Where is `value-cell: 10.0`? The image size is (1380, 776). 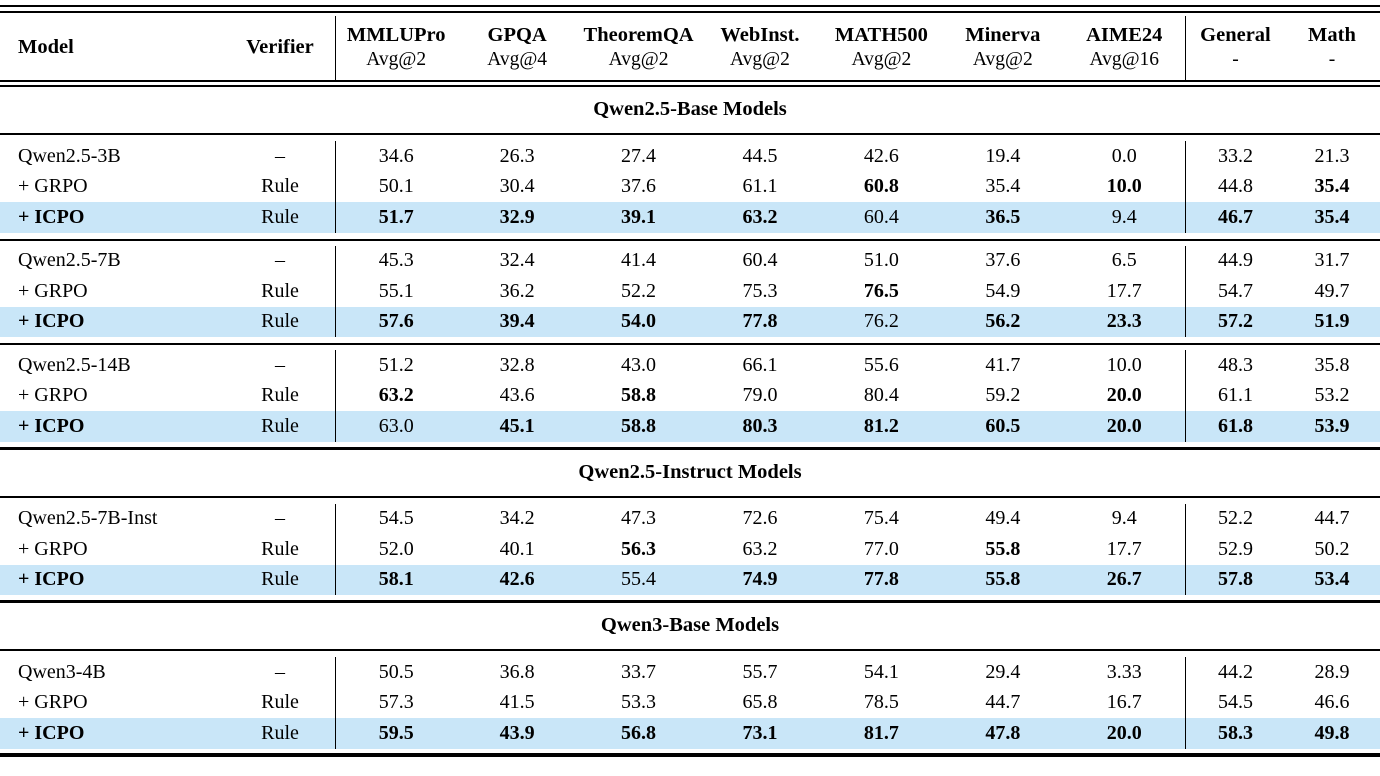 value-cell: 10.0 is located at coordinates (1124, 364).